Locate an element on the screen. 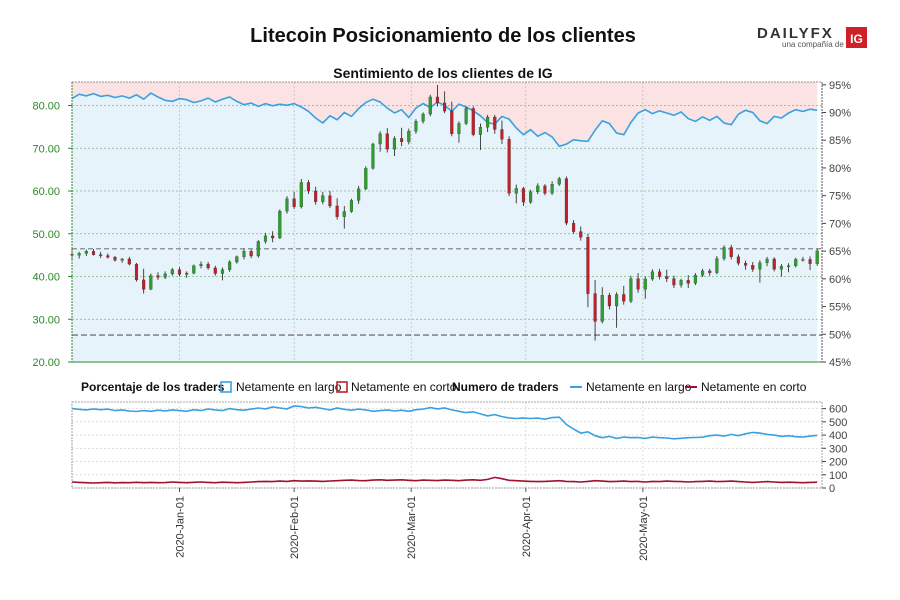 This screenshot has height=600, width=900. ig-badge-label: IG is located at coordinates (856, 39).